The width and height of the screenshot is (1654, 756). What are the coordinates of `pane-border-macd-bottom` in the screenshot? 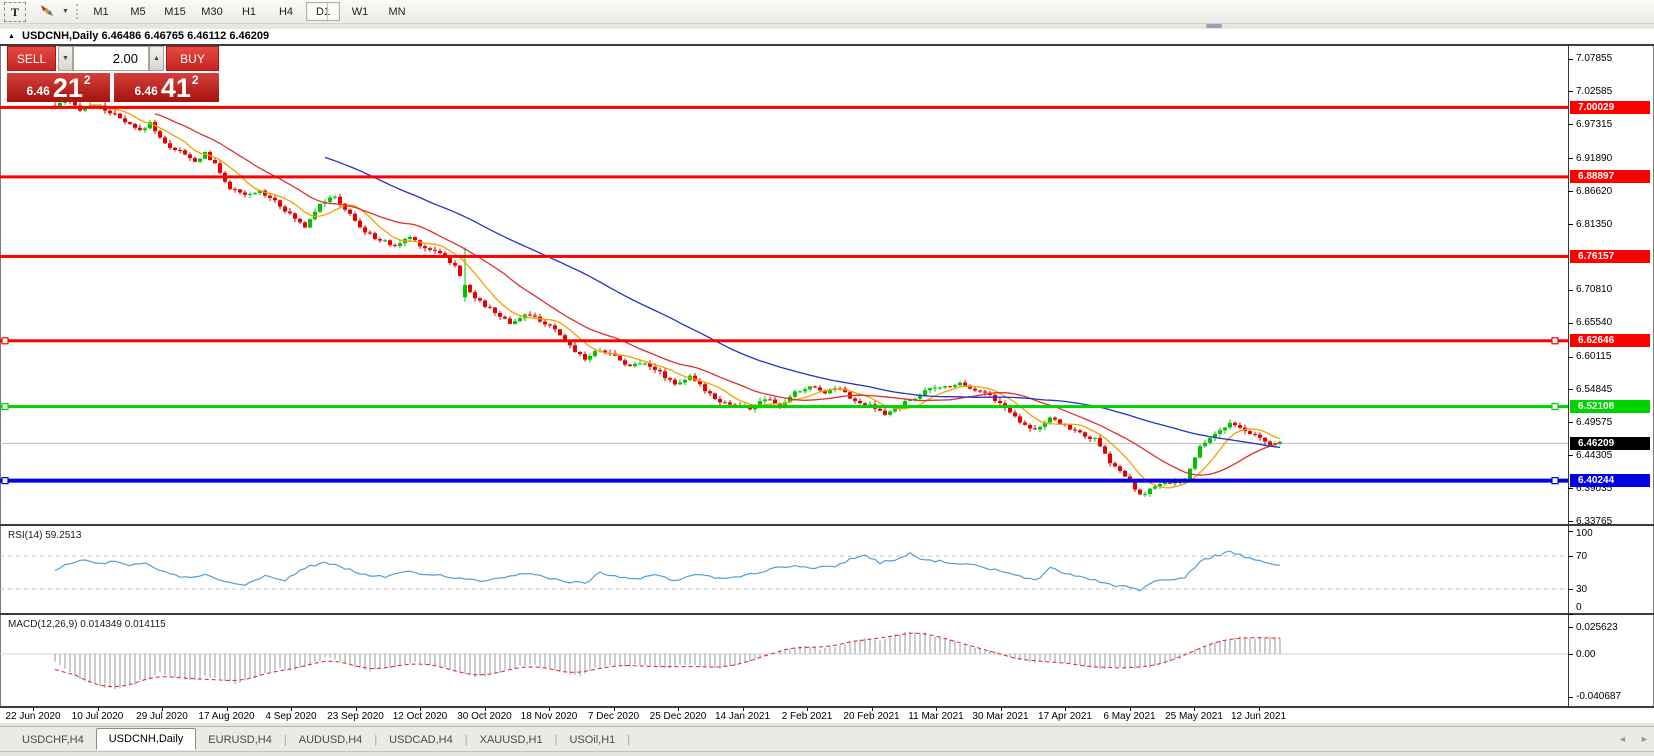 It's located at (827, 707).